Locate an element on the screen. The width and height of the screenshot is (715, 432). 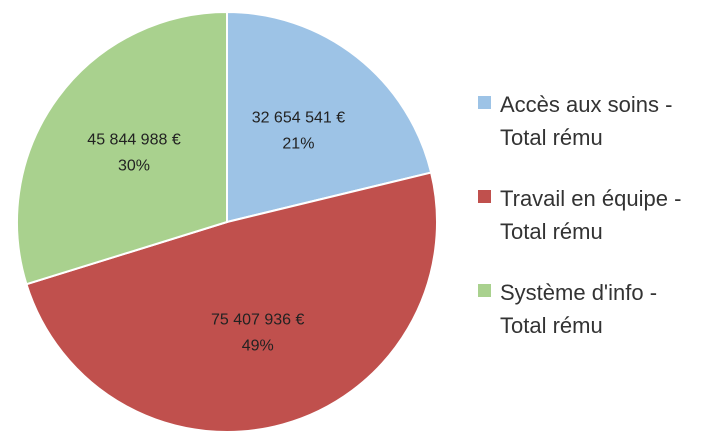
legend-item: Travail en équipe - Total rému is located at coordinates (593, 215).